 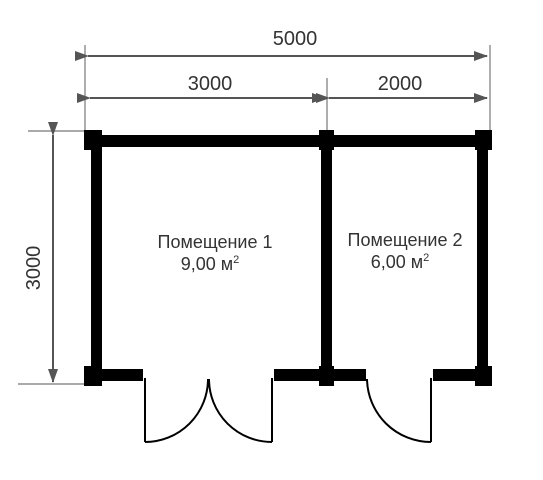 What do you see at coordinates (326, 376) in the screenshot?
I see `post-bottom-mid` at bounding box center [326, 376].